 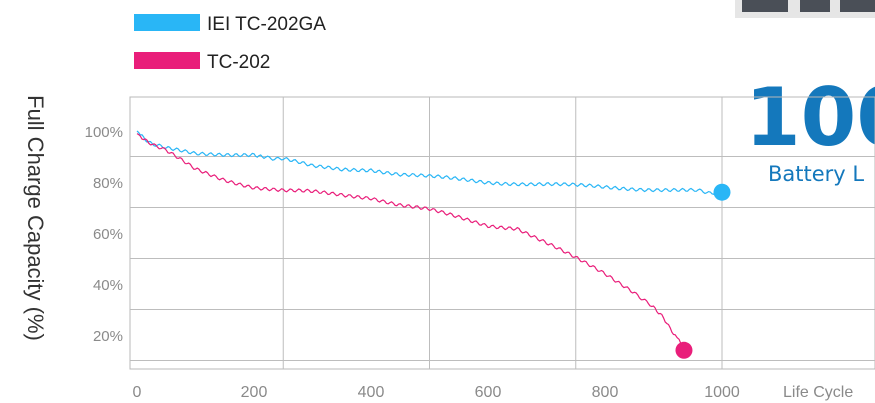 I want to click on x-tick-label: 800, so click(x=605, y=392).